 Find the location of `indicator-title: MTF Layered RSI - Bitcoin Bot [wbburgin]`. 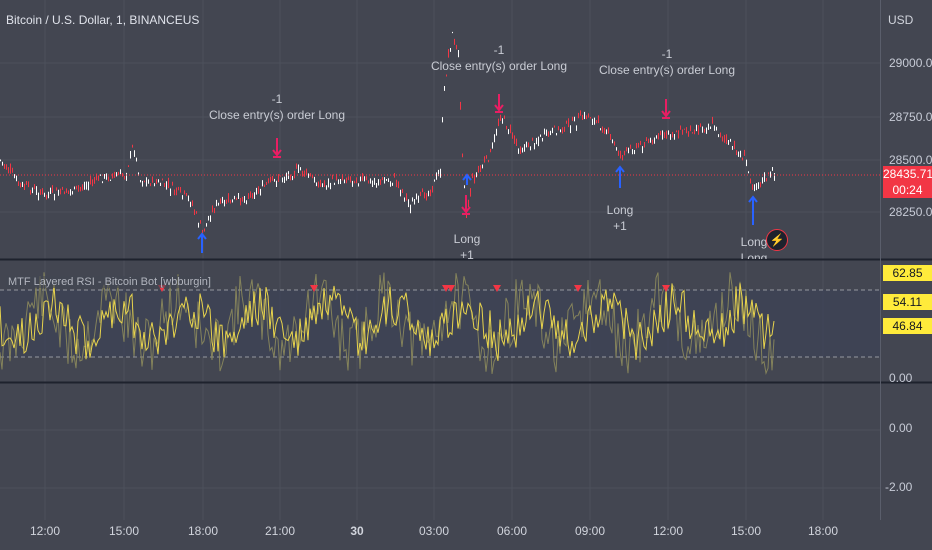

indicator-title: MTF Layered RSI - Bitcoin Bot [wbburgin] is located at coordinates (109, 282).